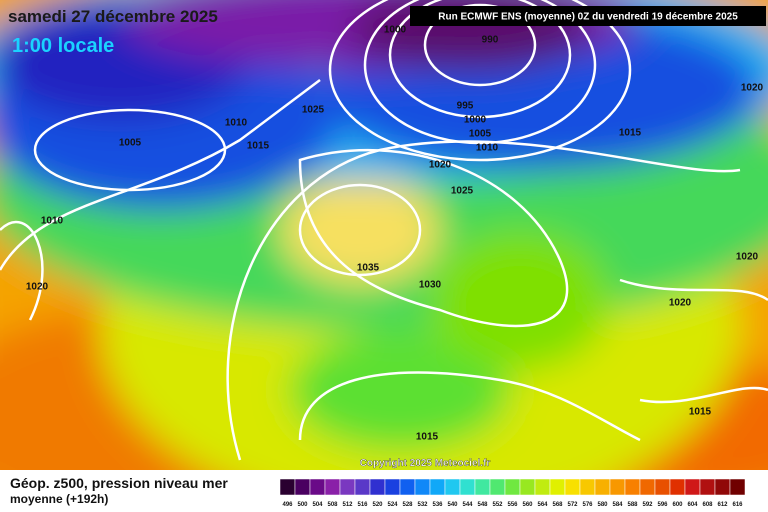 The width and height of the screenshot is (768, 512). I want to click on scale-label: 560, so click(527, 505).